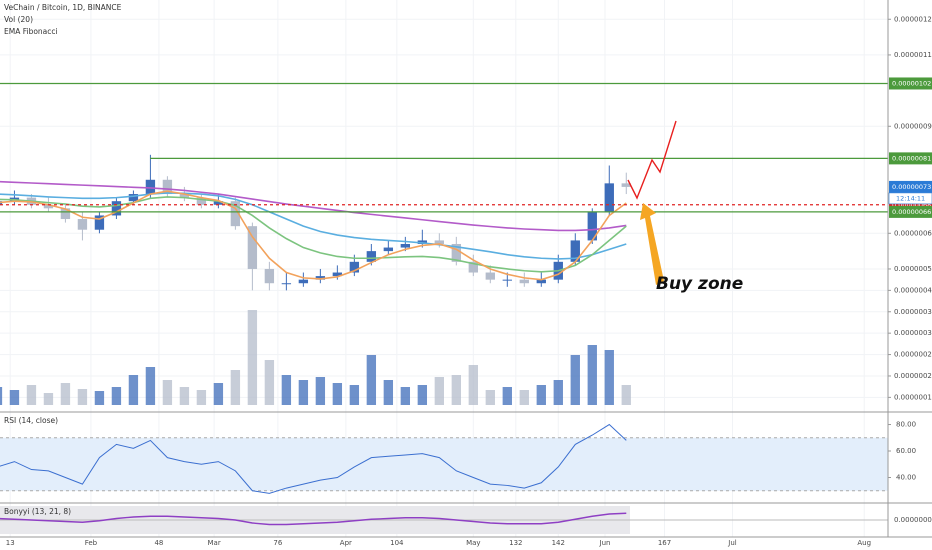 Image resolution: width=932 pixels, height=550 pixels. Describe the element at coordinates (473, 543) in the screenshot. I see `x-tick-label: May` at that location.